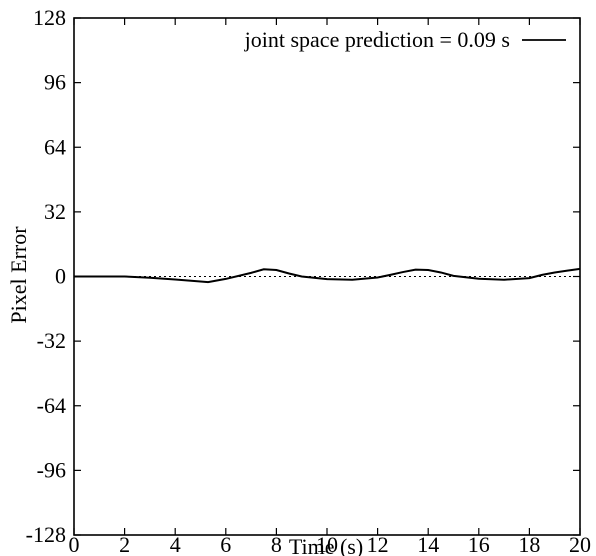  Describe the element at coordinates (51, 469) in the screenshot. I see `y-tick-label: -96` at that location.